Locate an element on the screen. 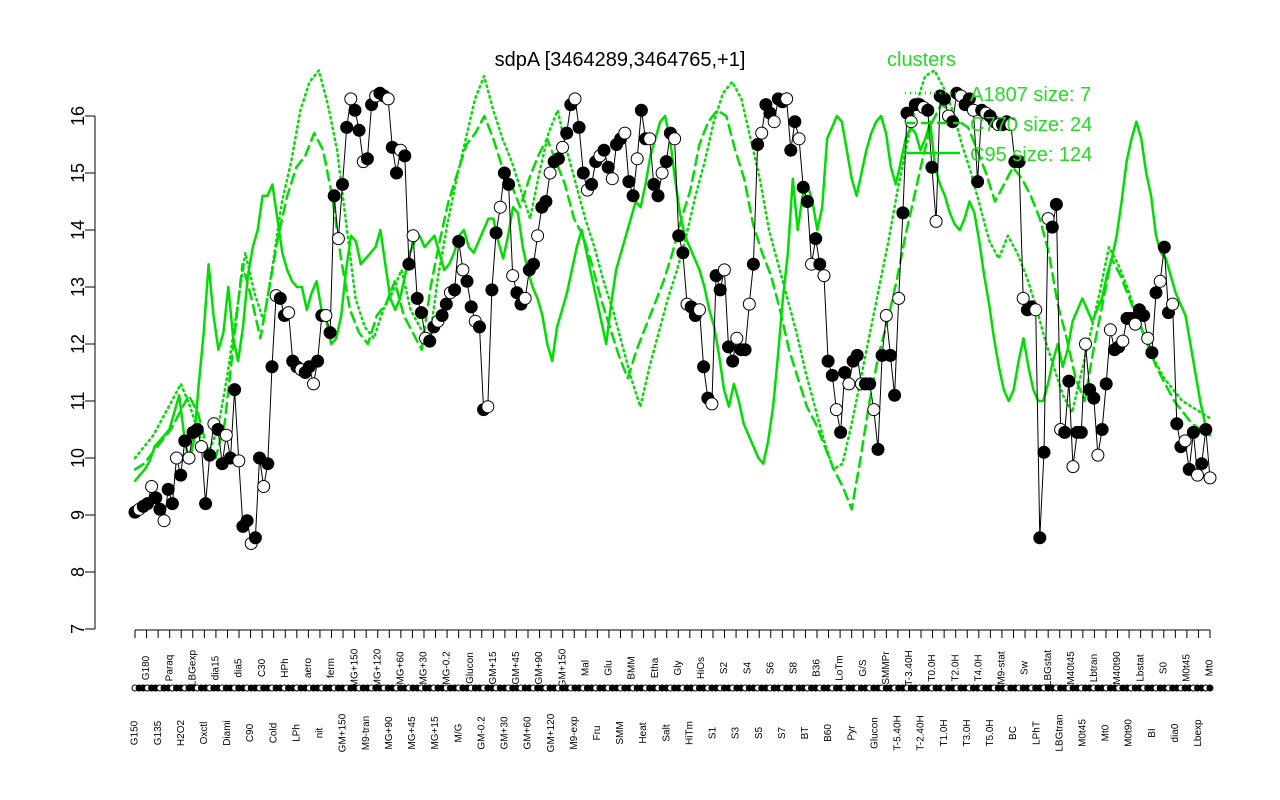 The width and height of the screenshot is (1280, 800). x-tick-label: T3.0H is located at coordinates (967, 732).